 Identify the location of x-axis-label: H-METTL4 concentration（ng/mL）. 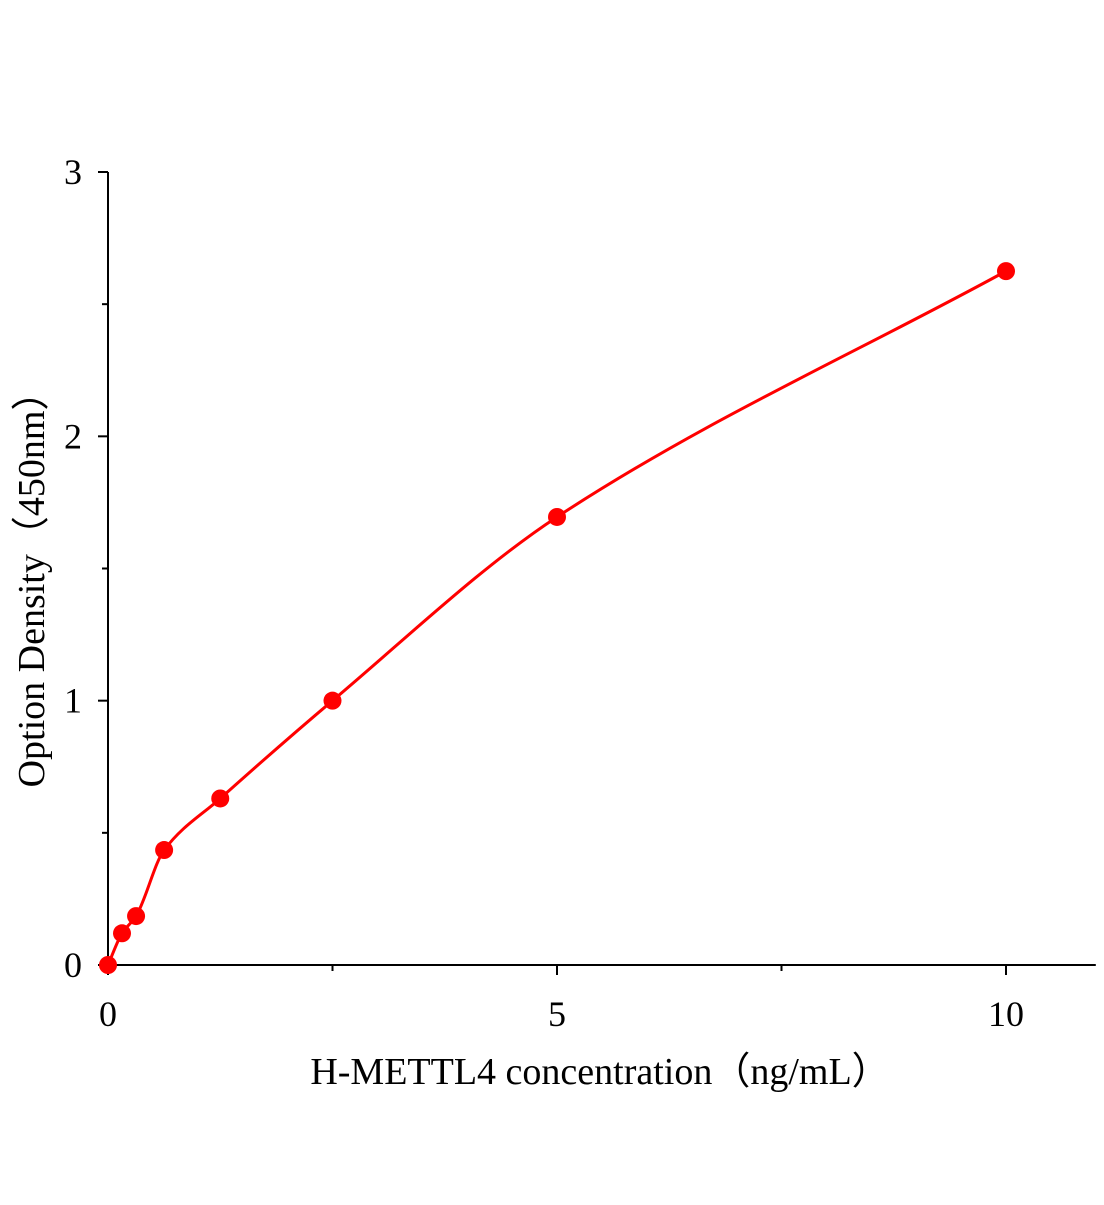
(599, 1072).